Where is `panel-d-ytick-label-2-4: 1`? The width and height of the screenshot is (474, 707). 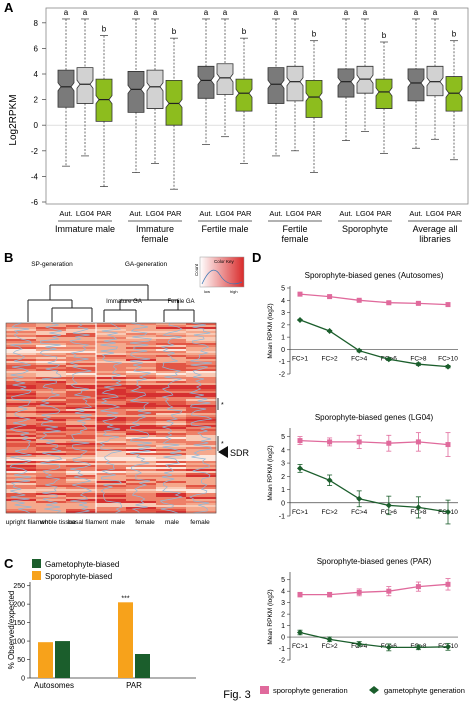 panel-d-ytick-label-2-4: 1 is located at coordinates (283, 626).